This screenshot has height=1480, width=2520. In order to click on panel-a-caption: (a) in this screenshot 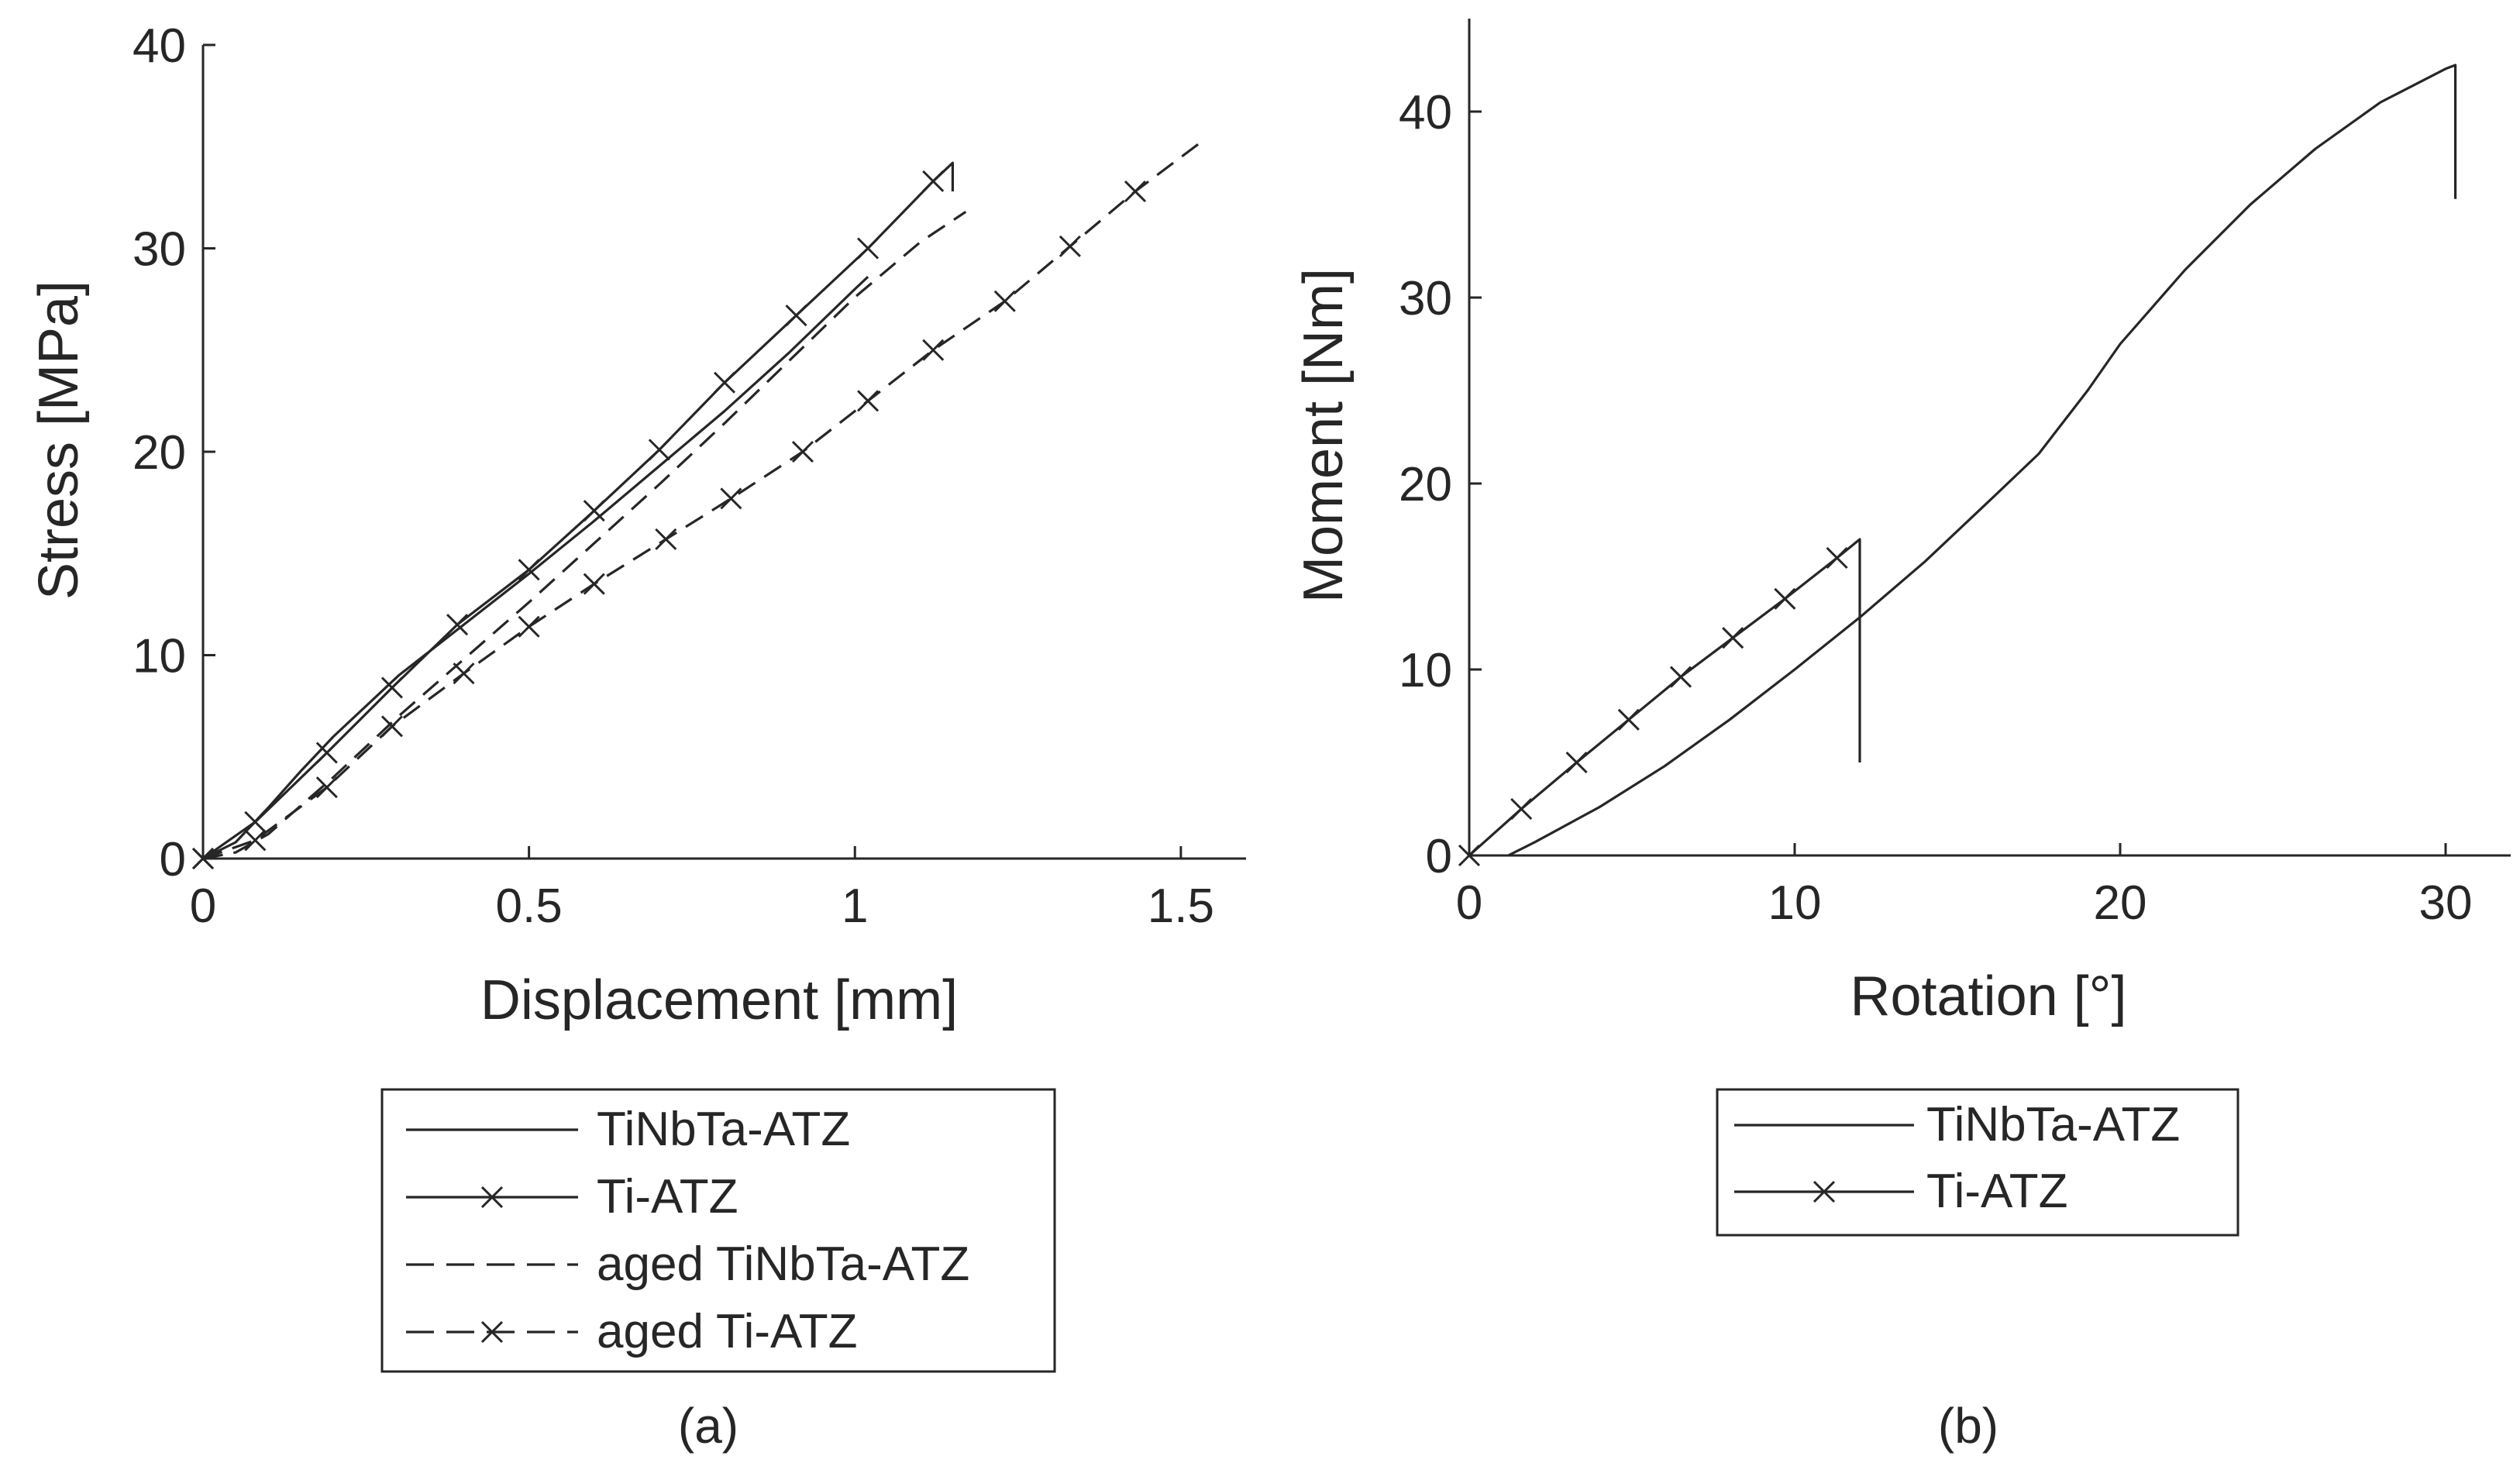, I will do `click(708, 1426)`.